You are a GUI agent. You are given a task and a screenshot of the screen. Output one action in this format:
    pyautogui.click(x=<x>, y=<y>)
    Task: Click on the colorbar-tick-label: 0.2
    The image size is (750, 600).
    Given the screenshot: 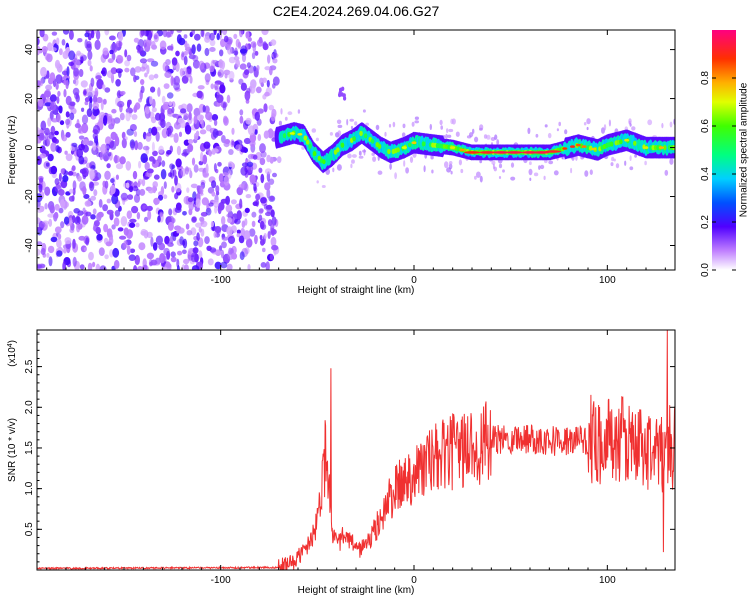 What is the action you would take?
    pyautogui.click(x=705, y=222)
    